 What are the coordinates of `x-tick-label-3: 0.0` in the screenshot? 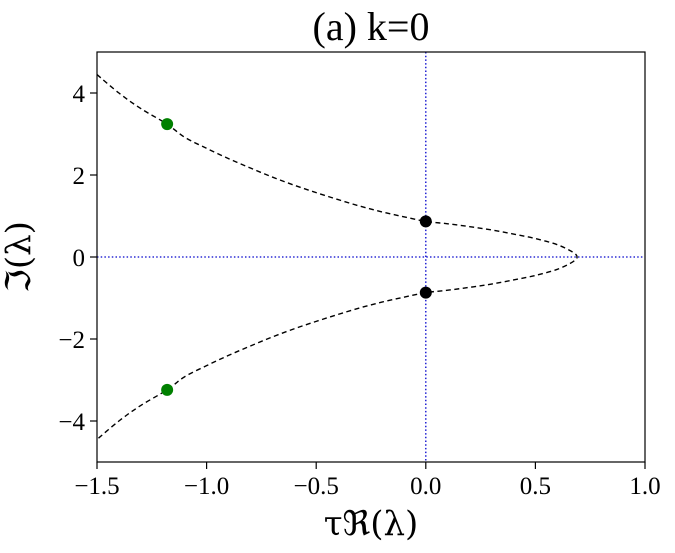 It's located at (425, 486).